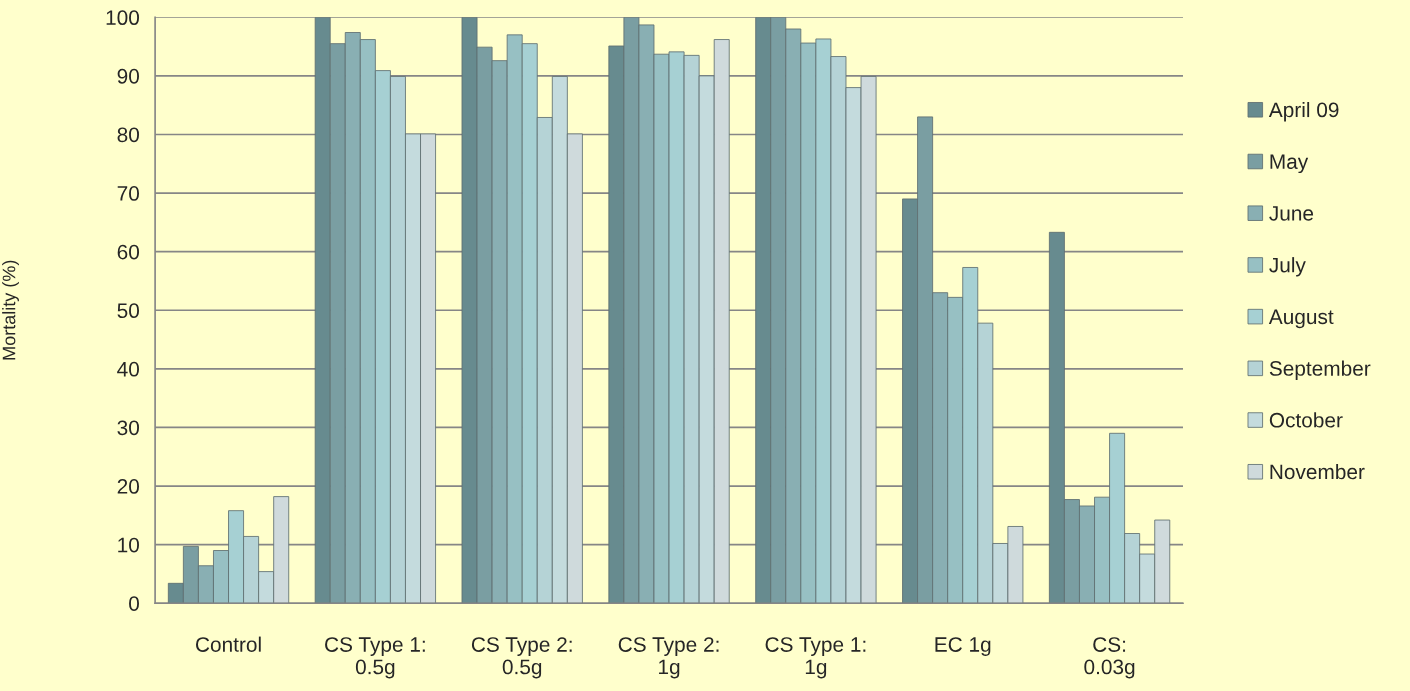 The image size is (1410, 691). I want to click on y-tick-label: 60, so click(128, 252).